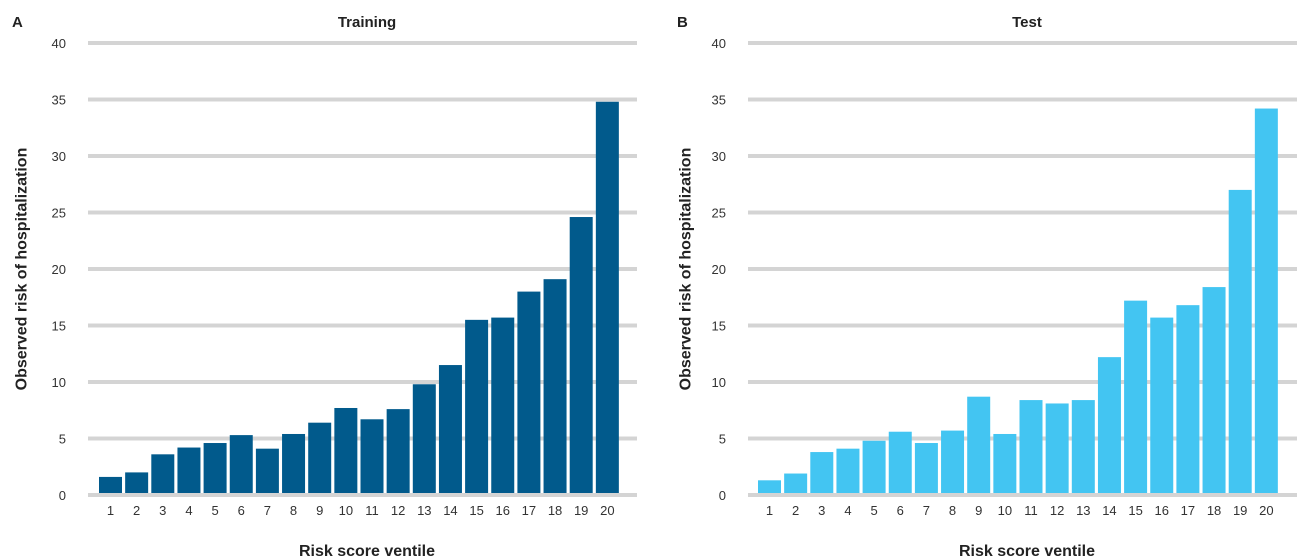  I want to click on panel-letter: B, so click(682, 22).